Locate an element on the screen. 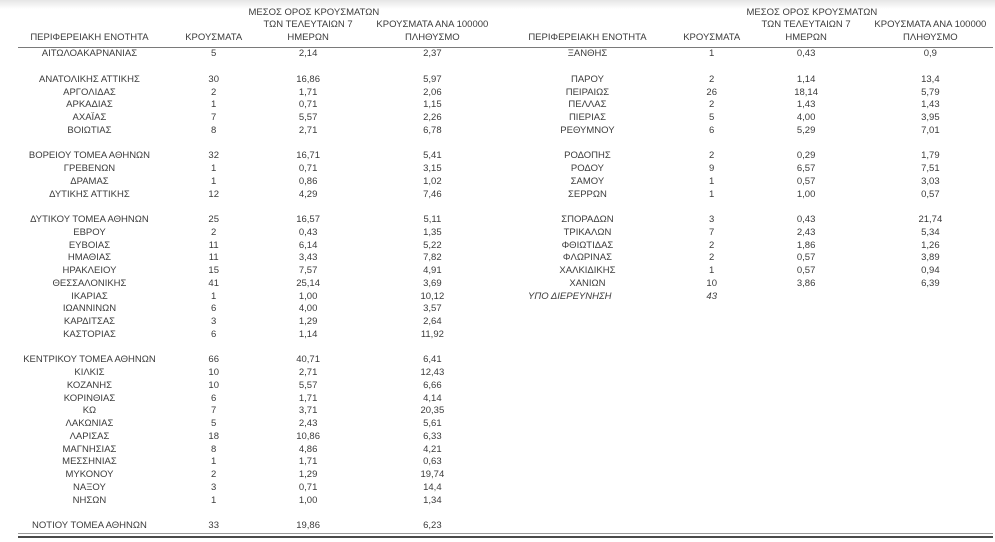 Image resolution: width=995 pixels, height=542 pixels. cell-avg7-value: 4,86 is located at coordinates (308, 449).